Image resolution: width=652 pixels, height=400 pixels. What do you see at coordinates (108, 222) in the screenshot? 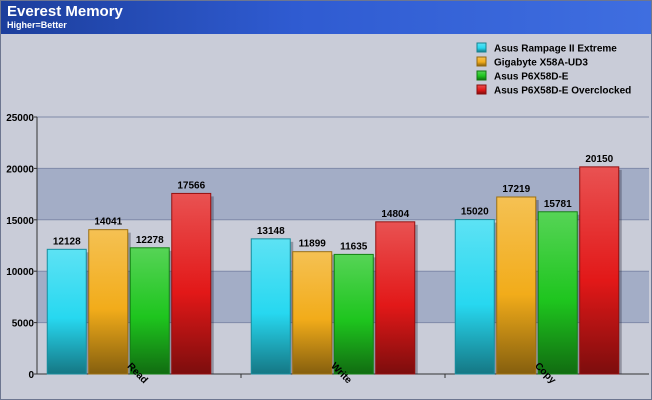
I see `data-label: 14041` at bounding box center [108, 222].